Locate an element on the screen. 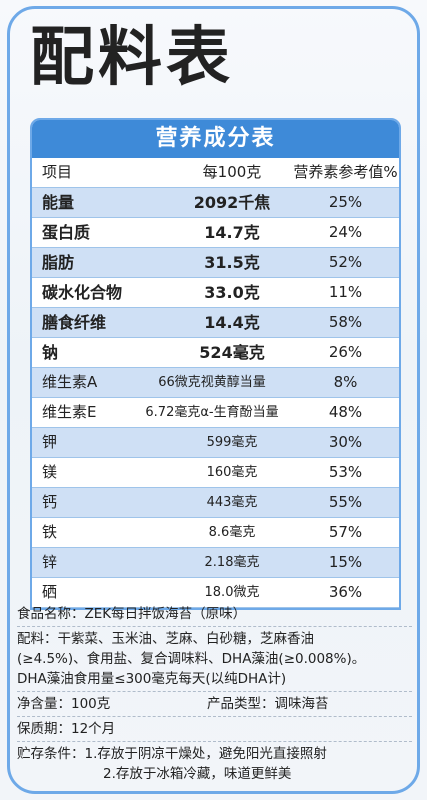  table-row: 钙 443毫克 55% is located at coordinates (215, 503).